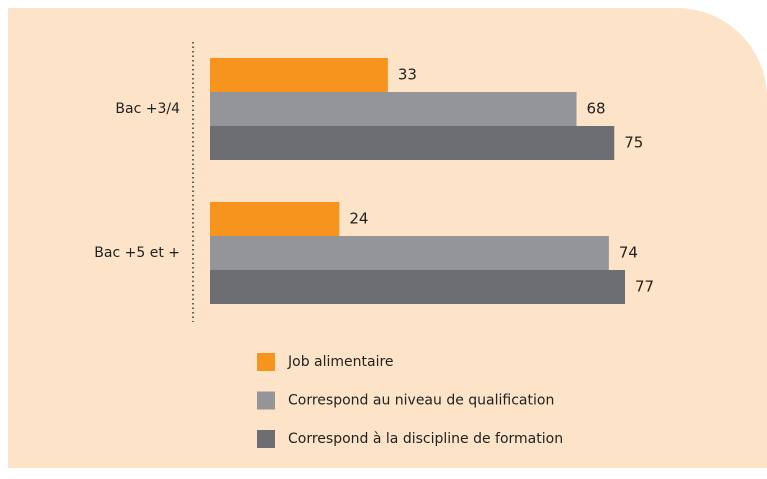 The image size is (767, 479). I want to click on y-tick-label: Bac +3/4, so click(147, 109).